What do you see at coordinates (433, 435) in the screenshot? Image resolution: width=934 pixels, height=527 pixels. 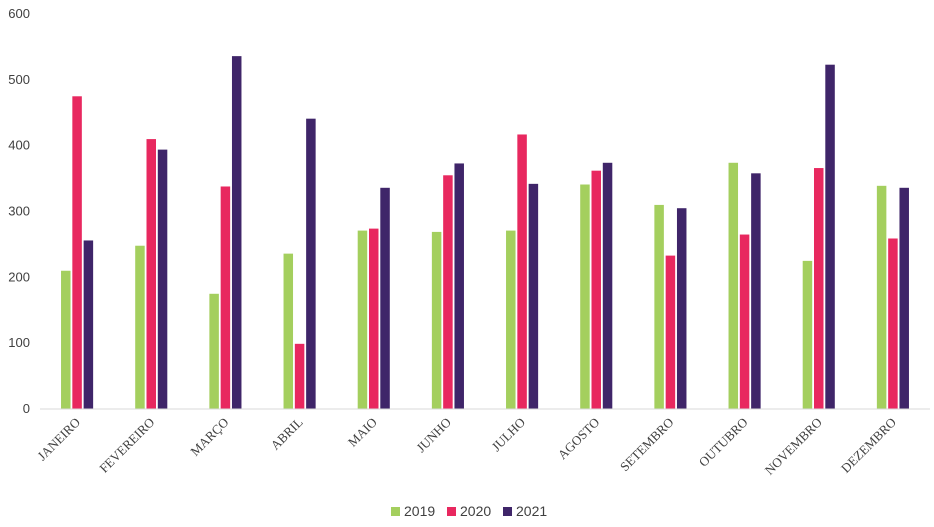 I see `x-tick-label: JUNHO` at bounding box center [433, 435].